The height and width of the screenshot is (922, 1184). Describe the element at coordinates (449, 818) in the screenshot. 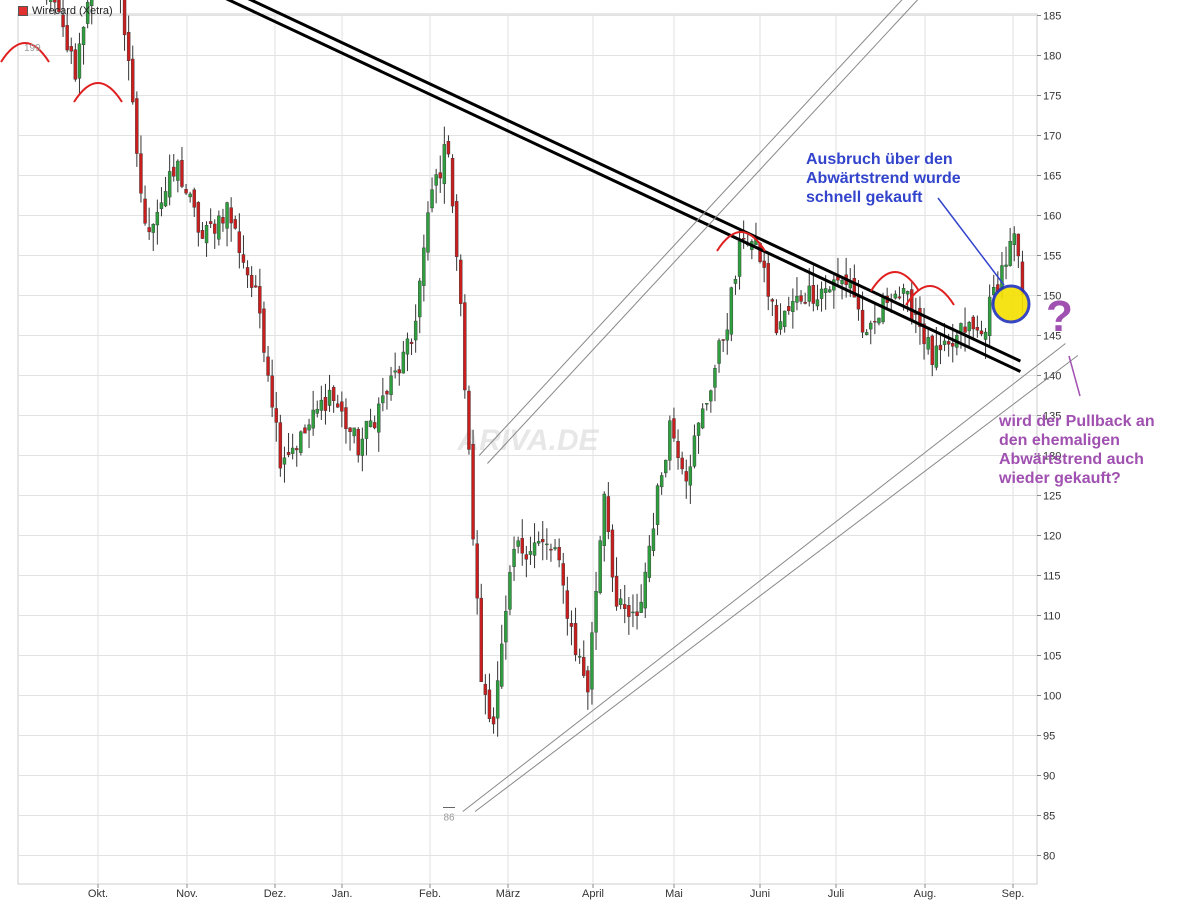

I see `low-label: 86` at that location.